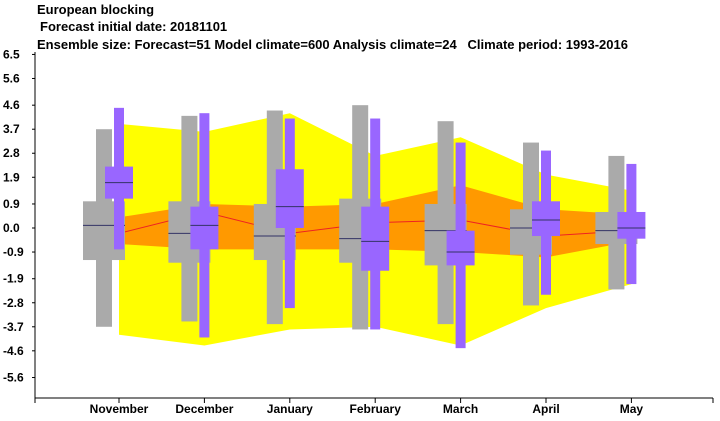 The image size is (720, 421). I want to click on chart-title: European blocking, so click(96, 9).